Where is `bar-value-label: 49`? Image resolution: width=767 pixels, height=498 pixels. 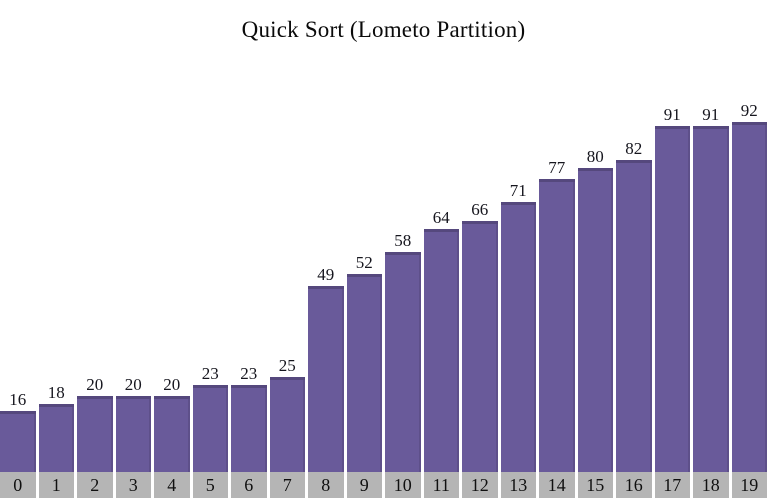
bar-value-label: 49 is located at coordinates (326, 274).